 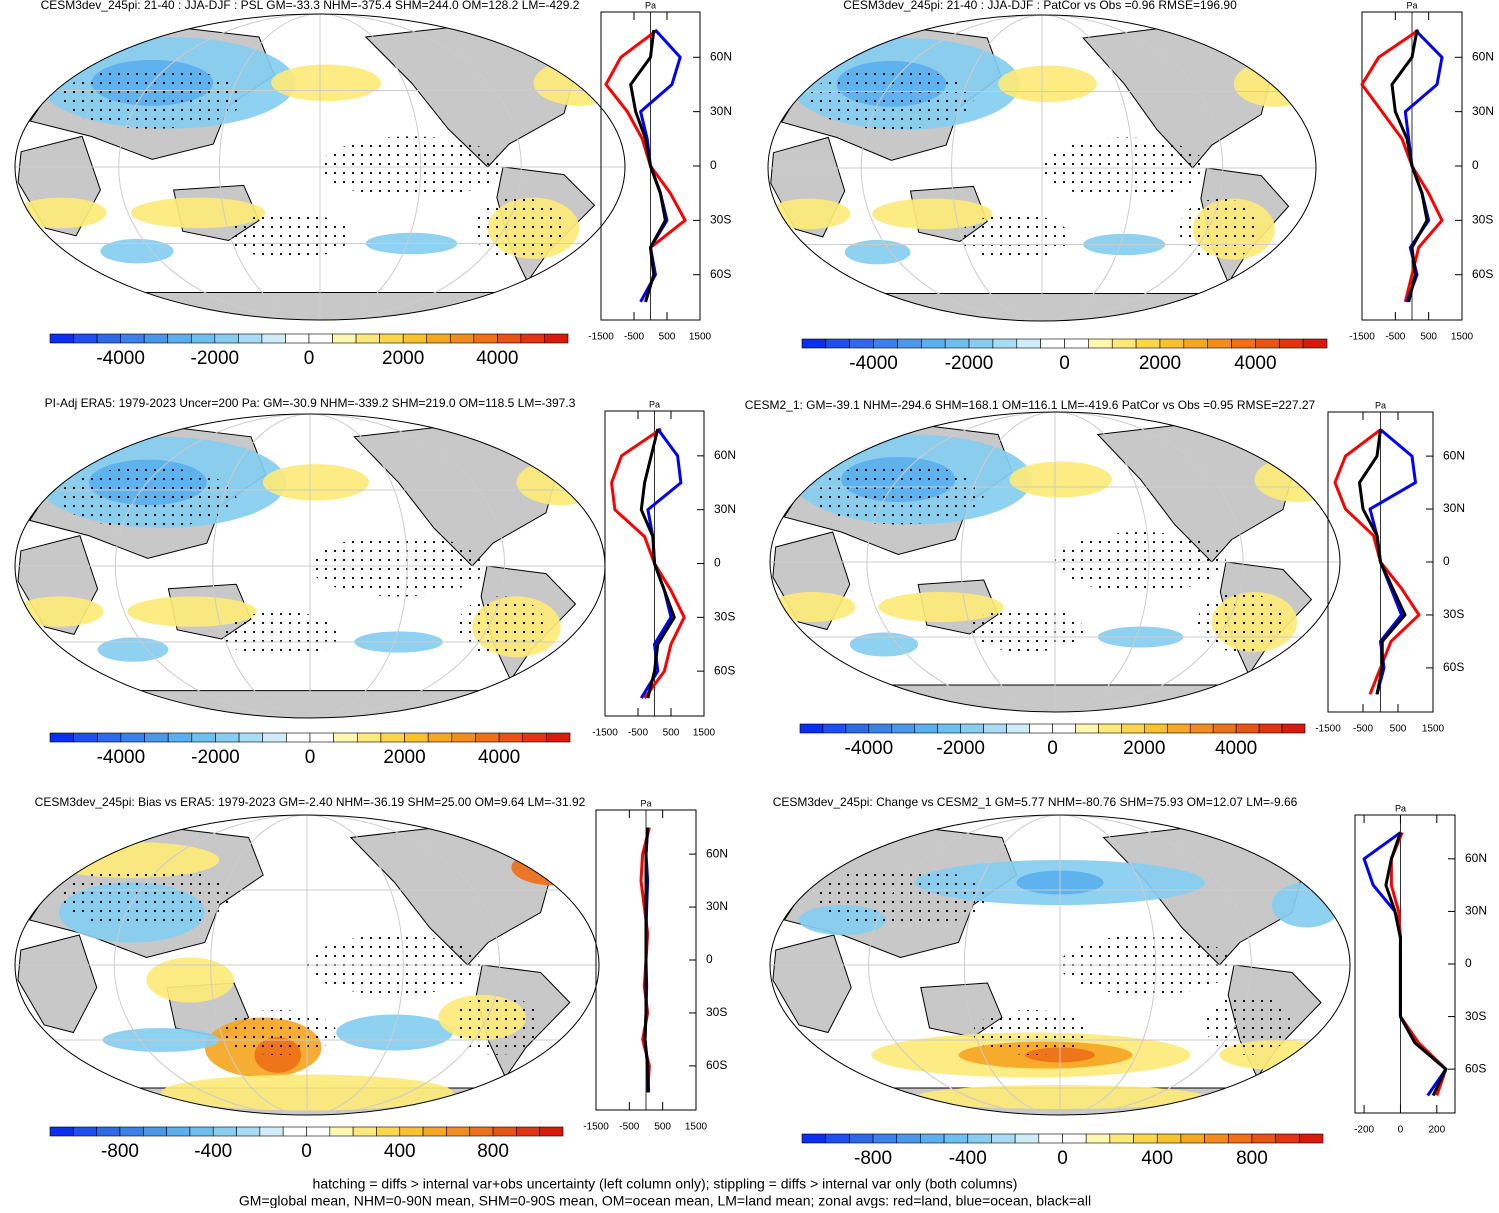 I want to click on map, so click(x=1042, y=168).